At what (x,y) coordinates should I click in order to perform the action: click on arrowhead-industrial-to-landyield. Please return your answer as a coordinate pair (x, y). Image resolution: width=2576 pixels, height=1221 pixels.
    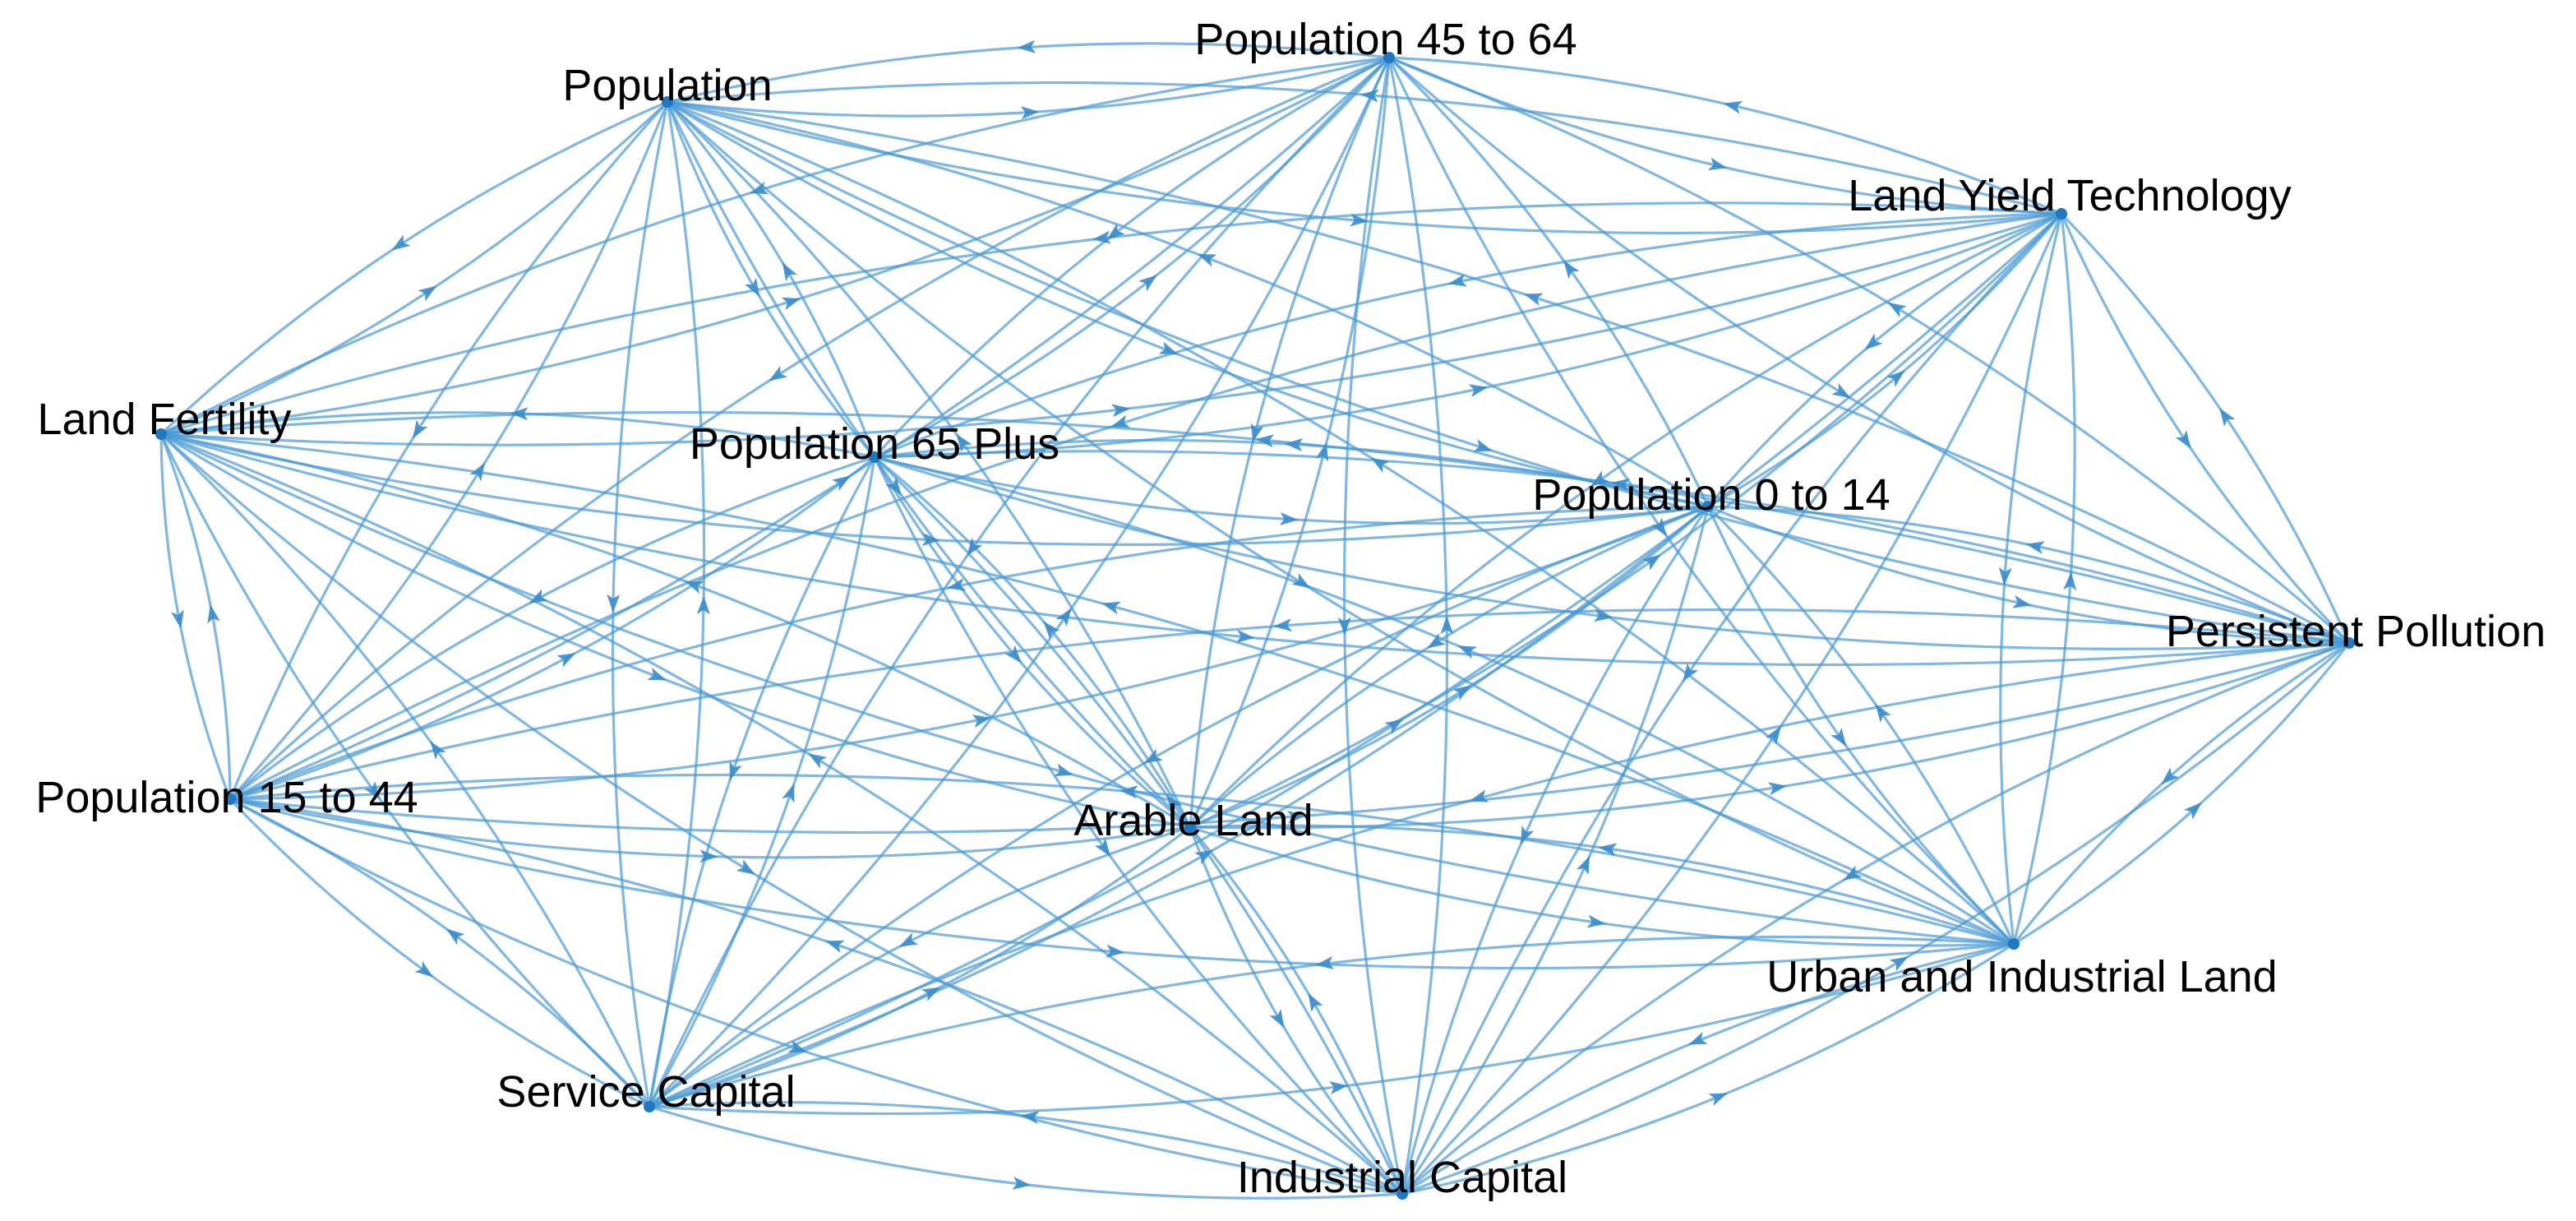
    Looking at the image, I should click on (1773, 735).